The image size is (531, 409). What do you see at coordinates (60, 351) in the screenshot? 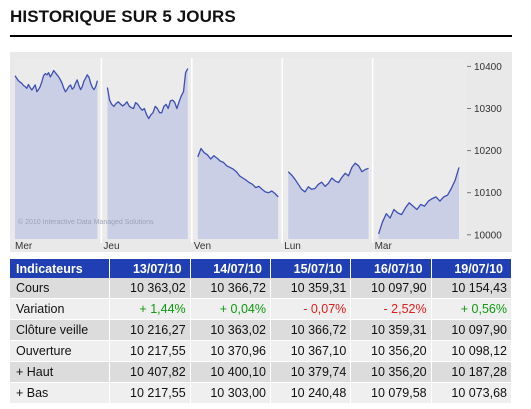
I see `row-label: Ouverture` at bounding box center [60, 351].